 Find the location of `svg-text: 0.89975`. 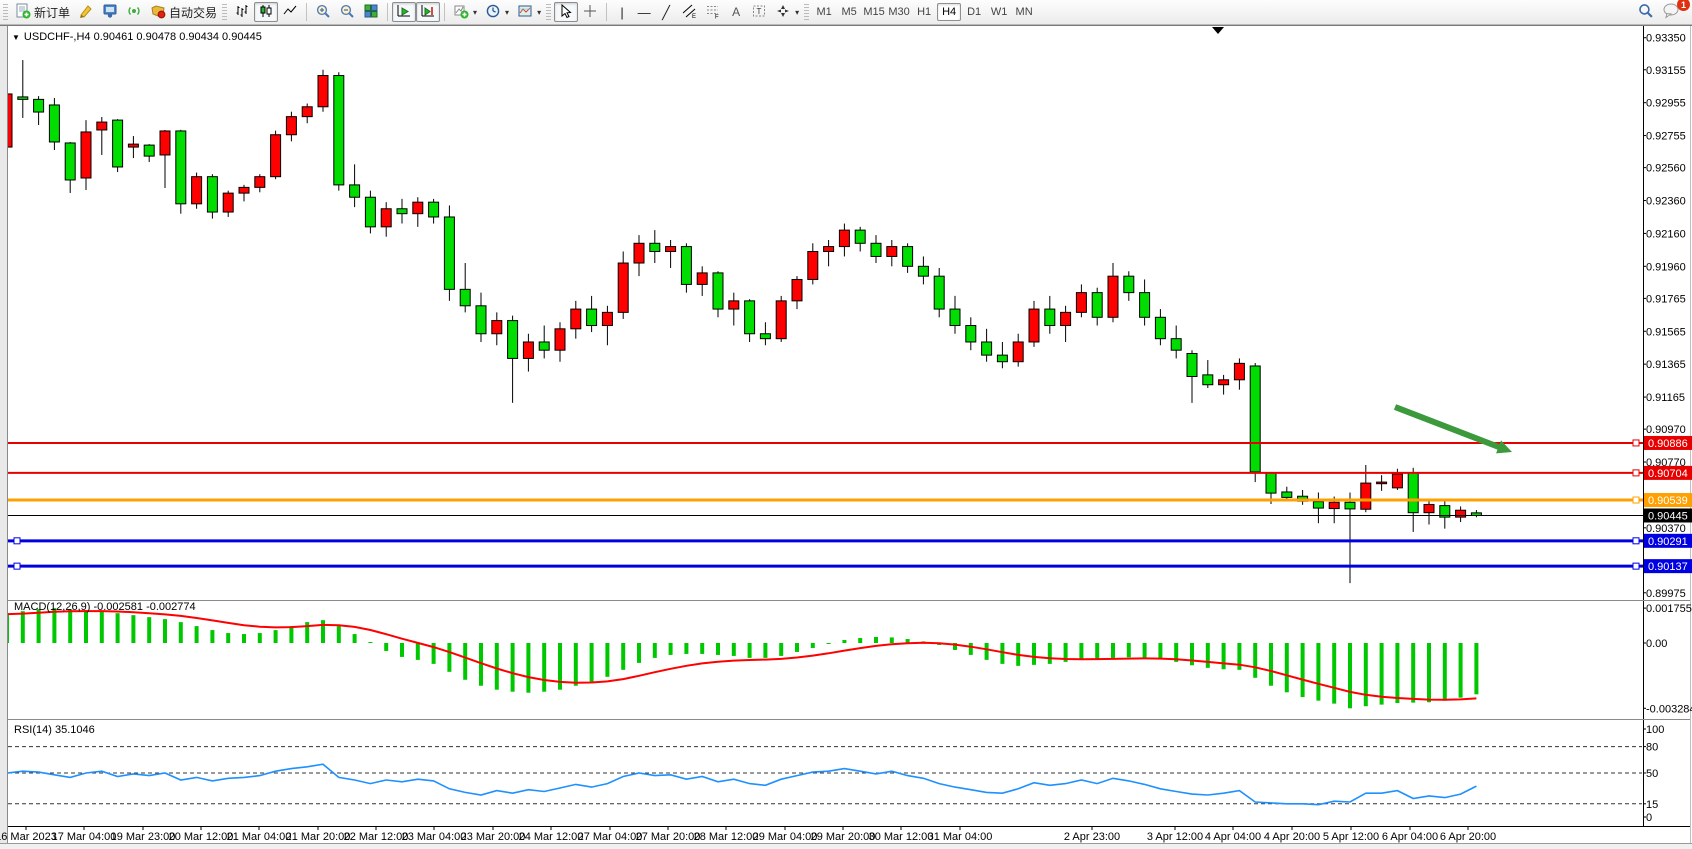

svg-text: 0.89975 is located at coordinates (1666, 594).